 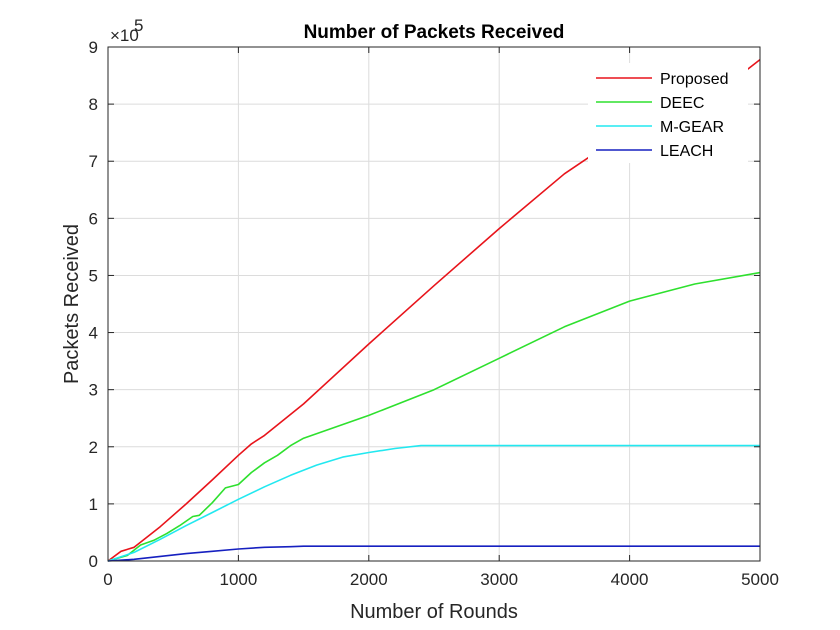 I want to click on x-tick-label: 1000, so click(x=238, y=579).